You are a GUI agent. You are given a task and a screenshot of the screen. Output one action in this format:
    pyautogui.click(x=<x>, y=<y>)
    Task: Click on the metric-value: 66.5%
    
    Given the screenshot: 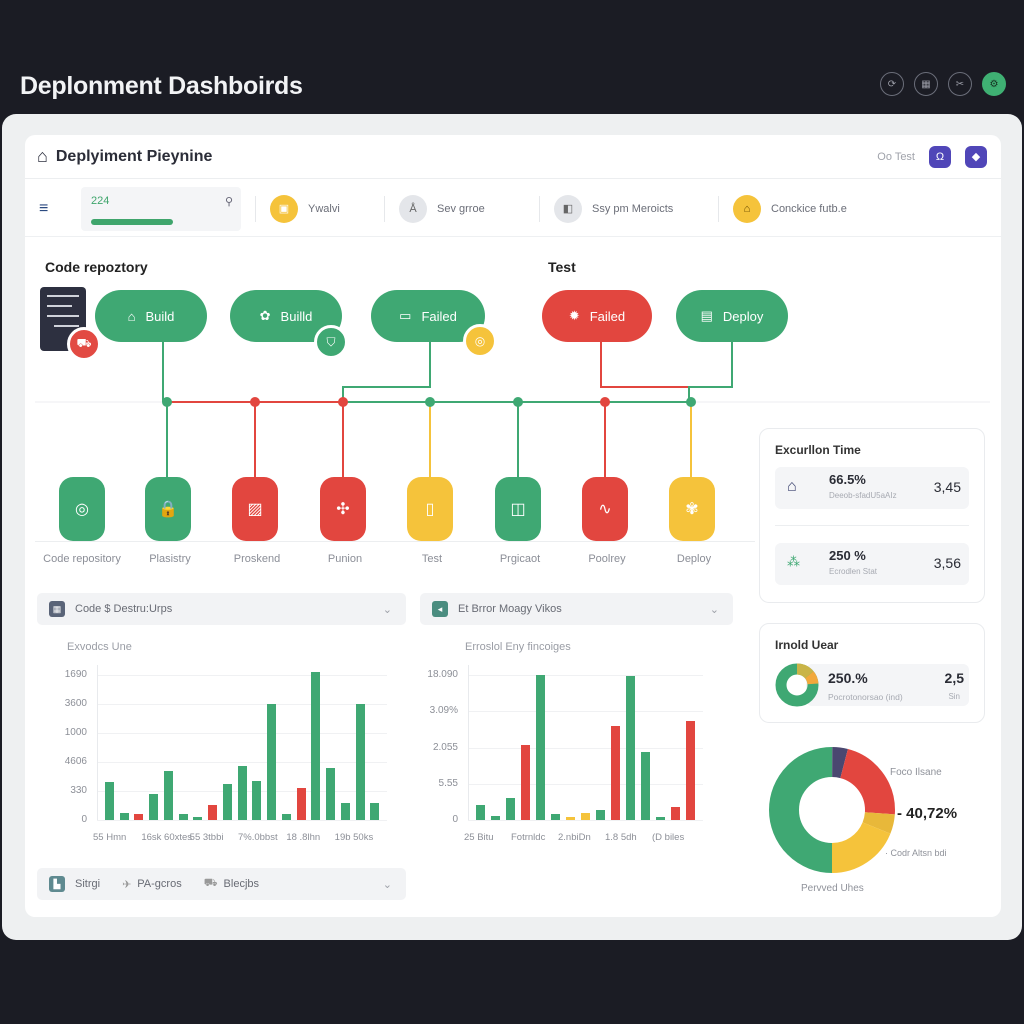 What is the action you would take?
    pyautogui.click(x=847, y=479)
    